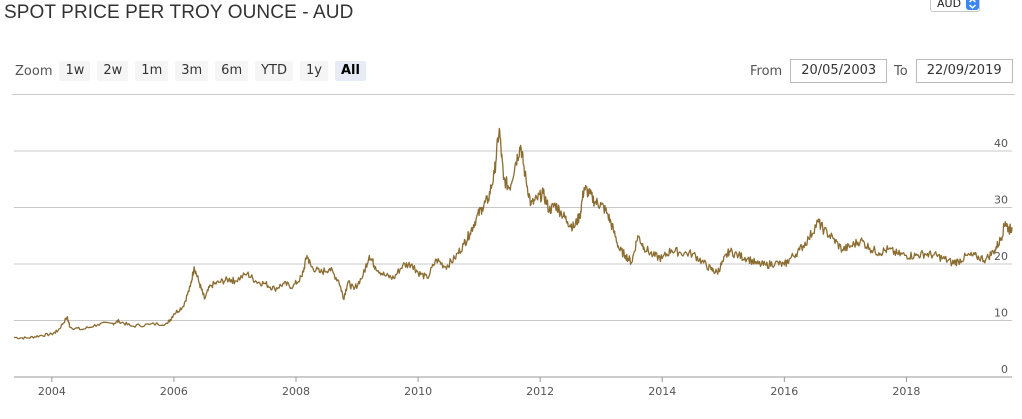 This screenshot has height=419, width=1022. Describe the element at coordinates (1001, 313) in the screenshot. I see `y-tick-label: 10` at that location.